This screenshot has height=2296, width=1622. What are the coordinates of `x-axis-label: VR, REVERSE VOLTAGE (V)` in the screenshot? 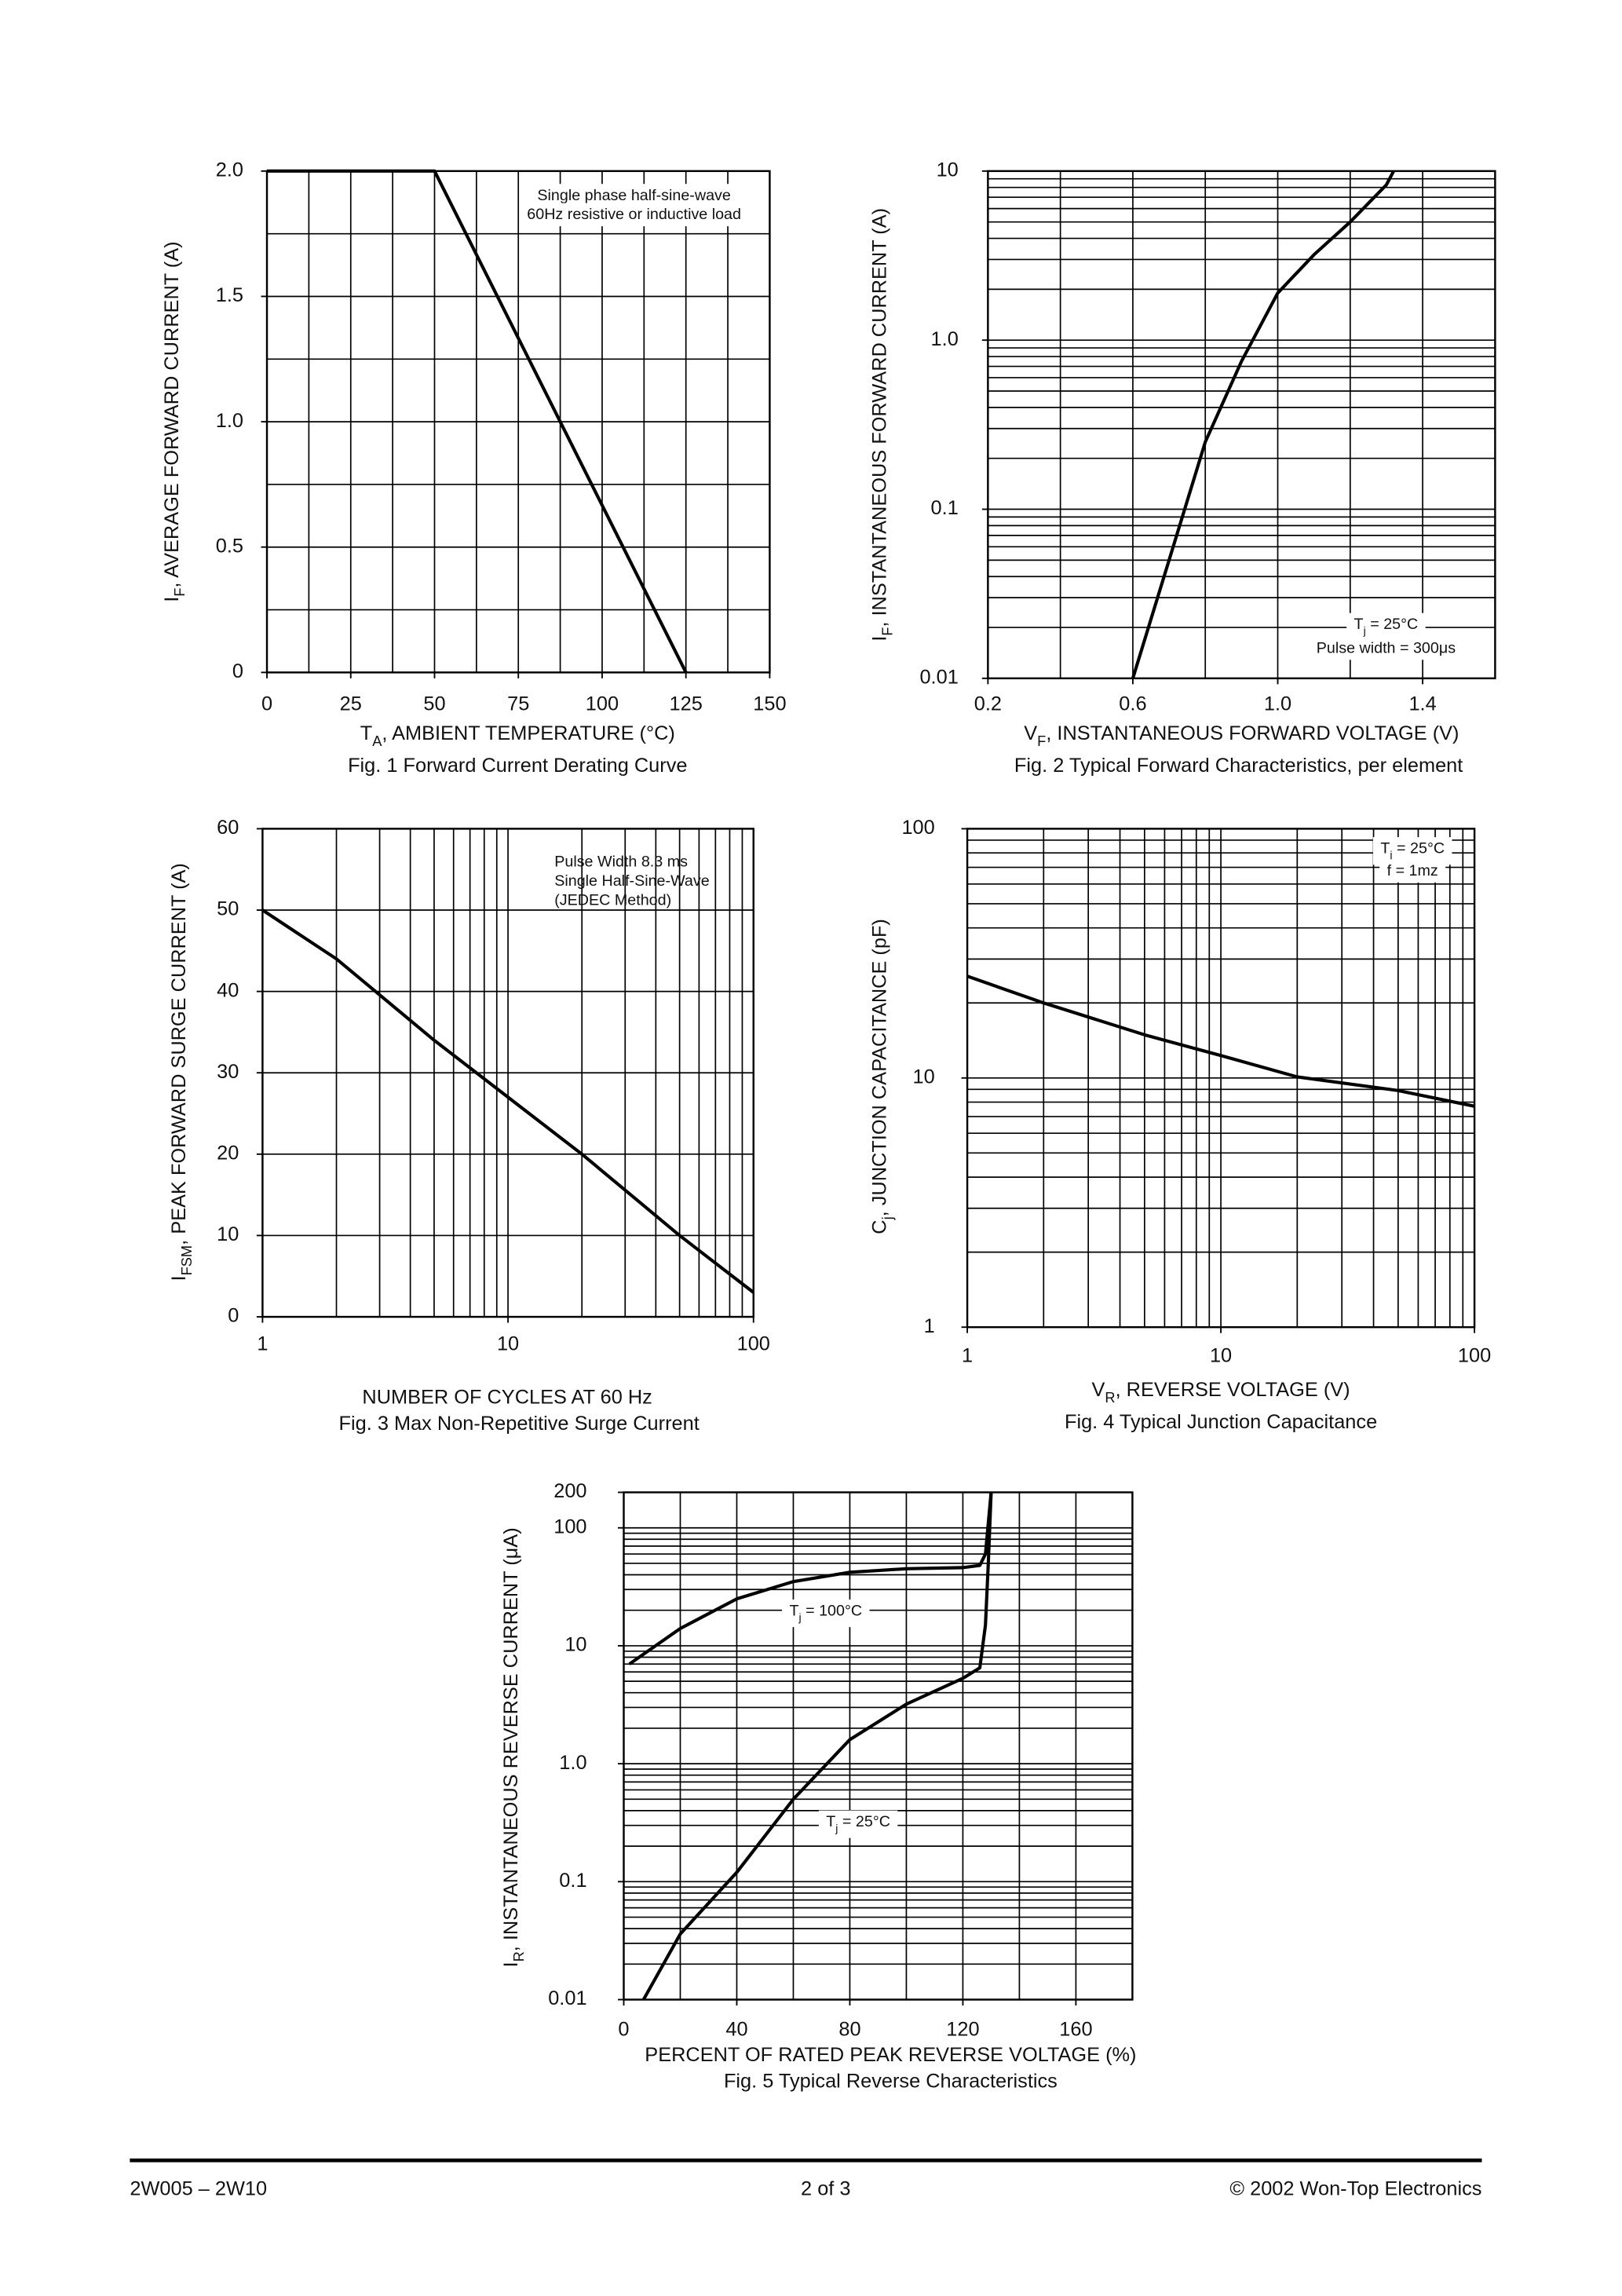 It's located at (1221, 1392).